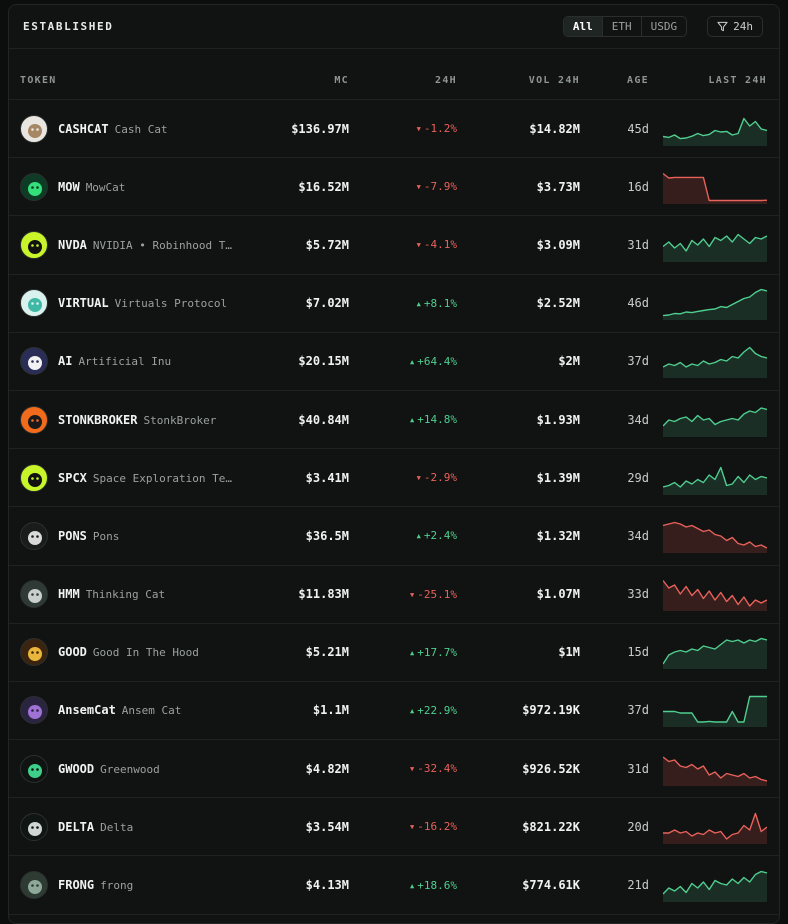  I want to click on token-cell: PONS Pons, so click(134, 535).